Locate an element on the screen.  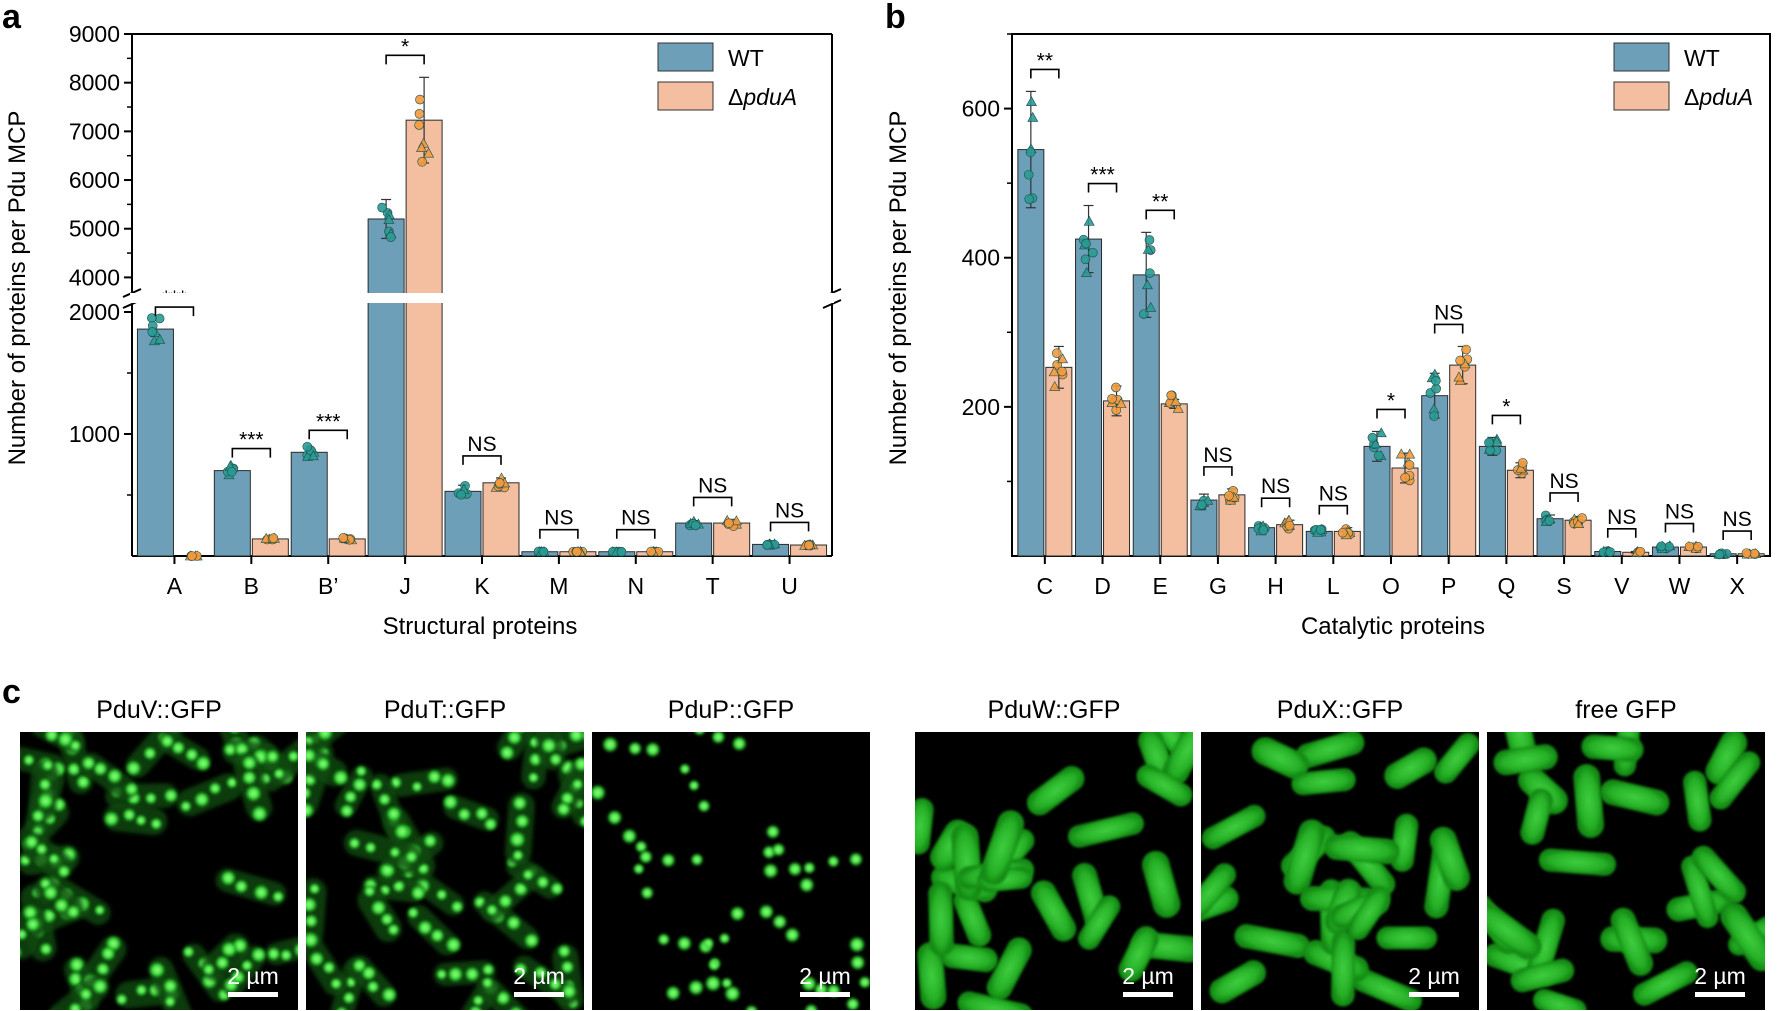
legend-b-delta: Δ is located at coordinates (1691, 97).